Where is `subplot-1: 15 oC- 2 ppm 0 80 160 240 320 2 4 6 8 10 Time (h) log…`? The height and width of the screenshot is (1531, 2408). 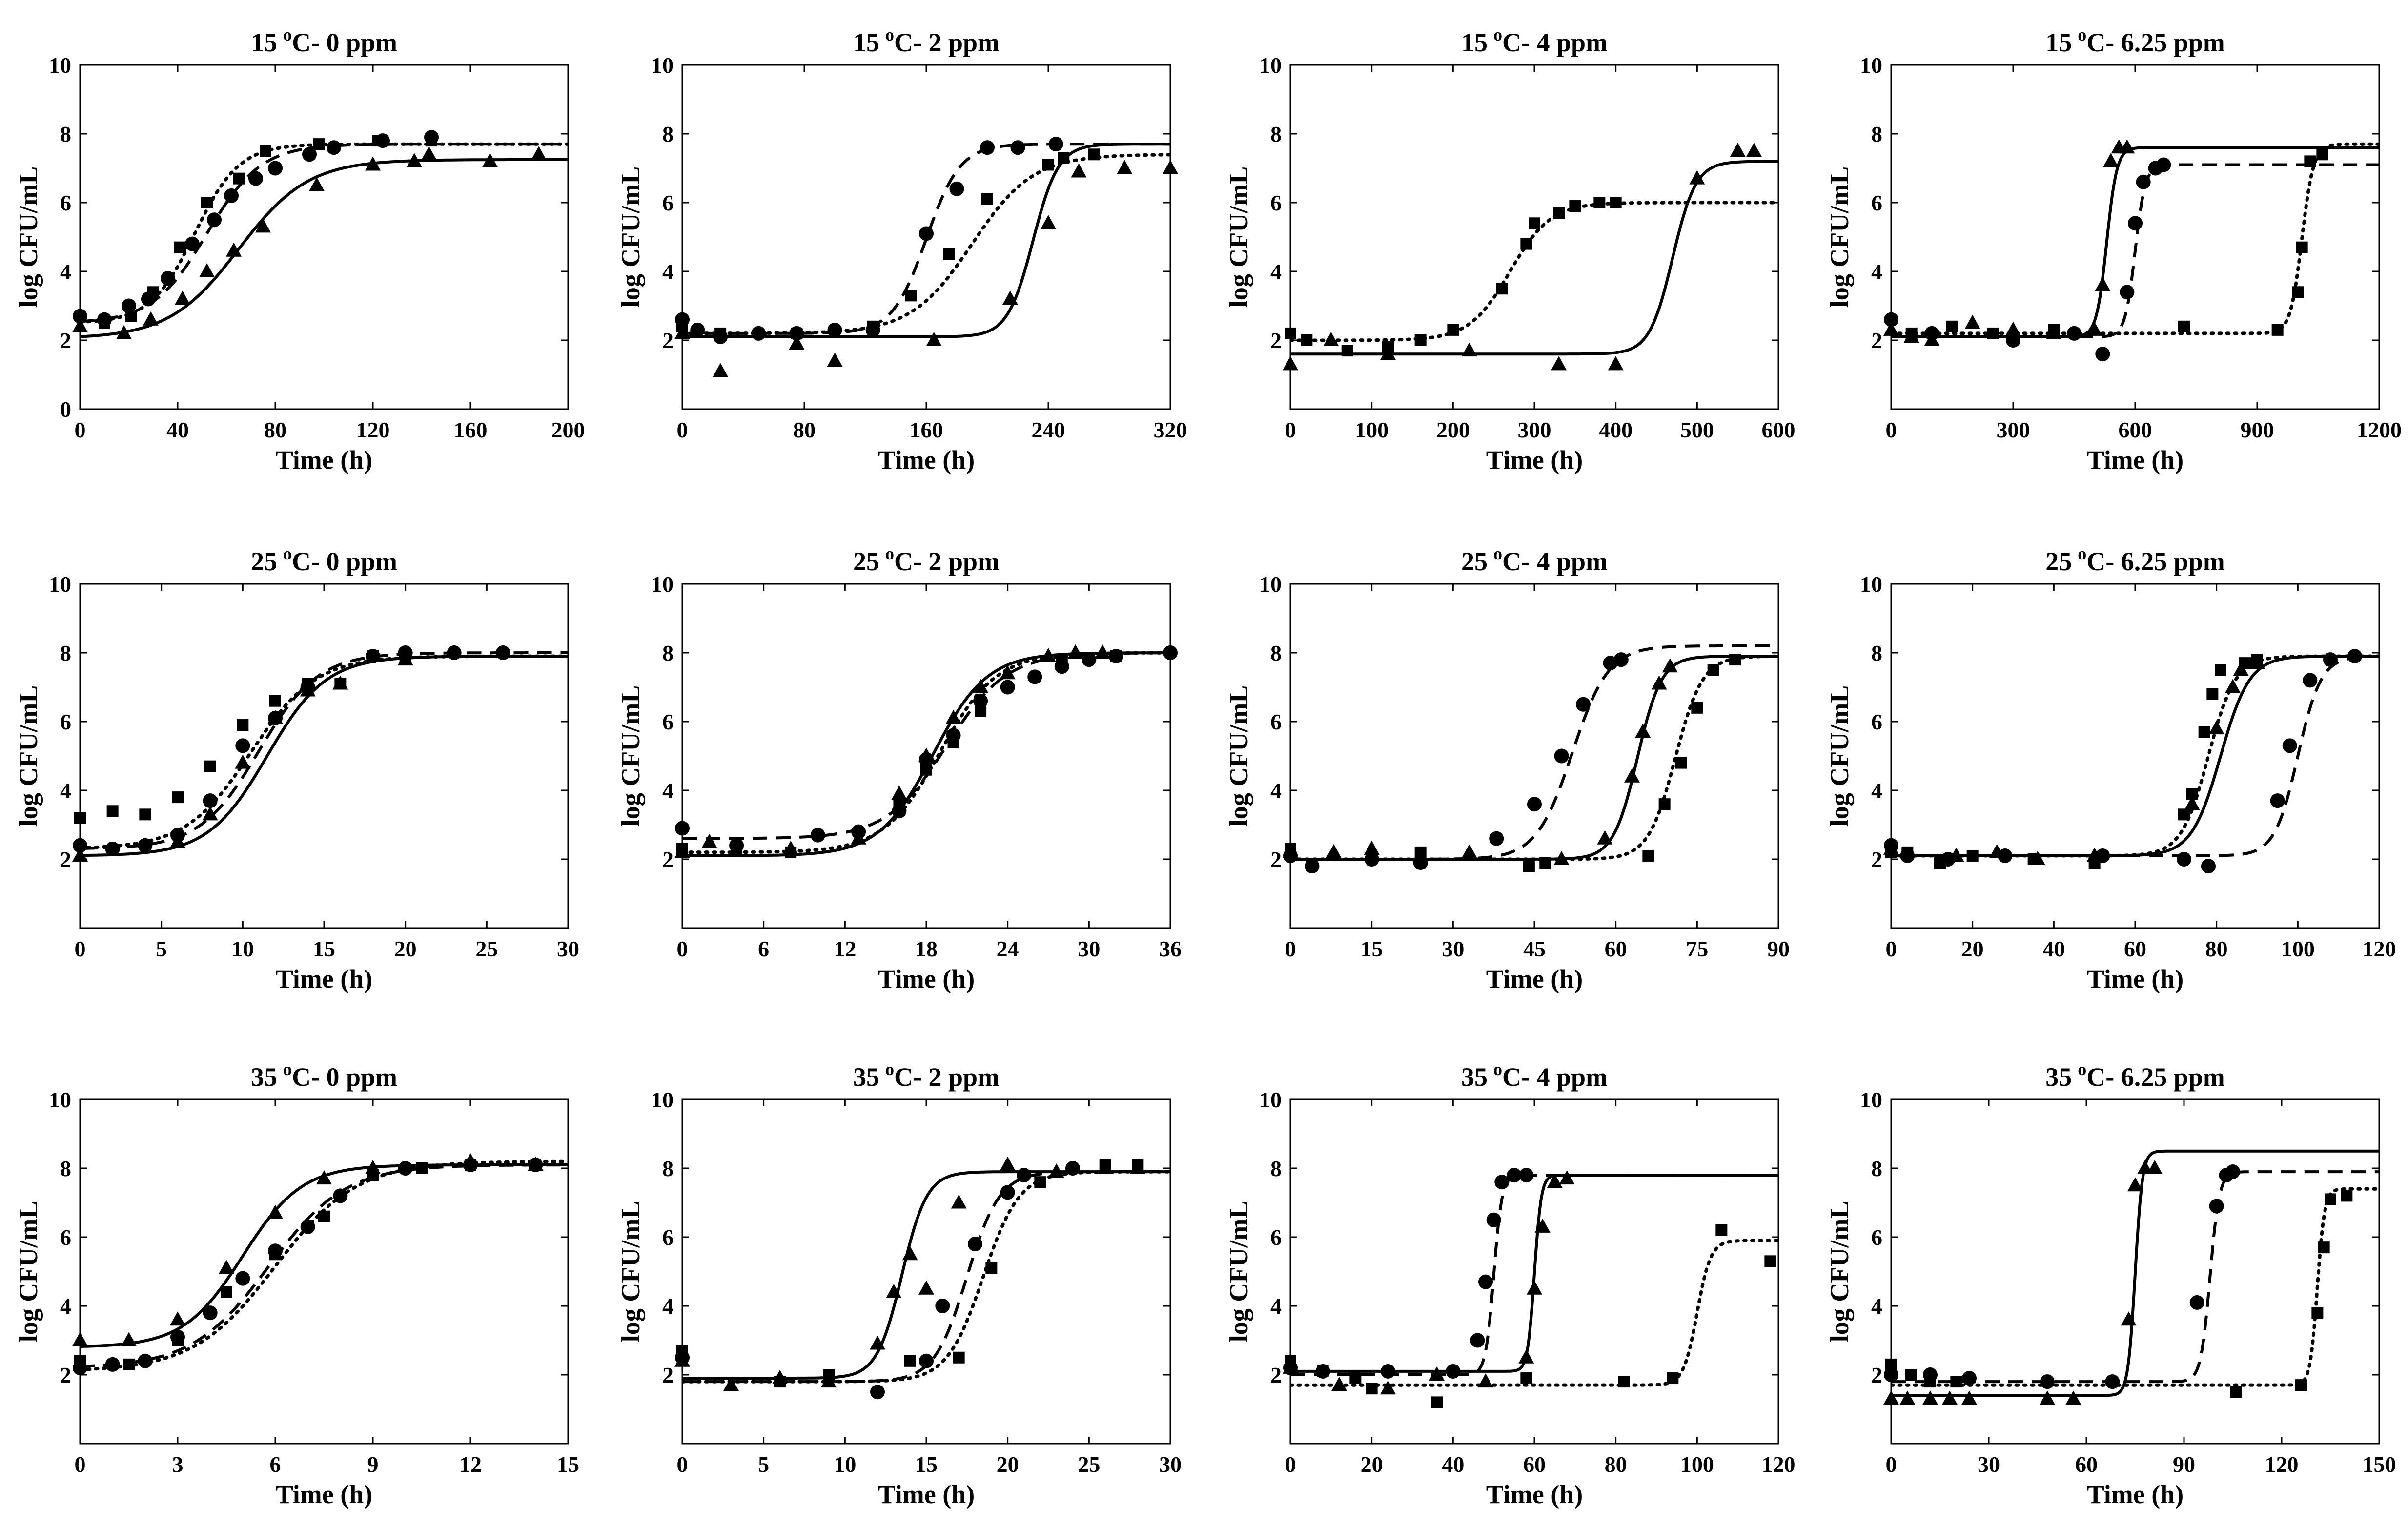
subplot-1: 15 oC- 2 ppm 0 80 160 240 320 2 4 6 8 10 Time (h) log… is located at coordinates (901, 250).